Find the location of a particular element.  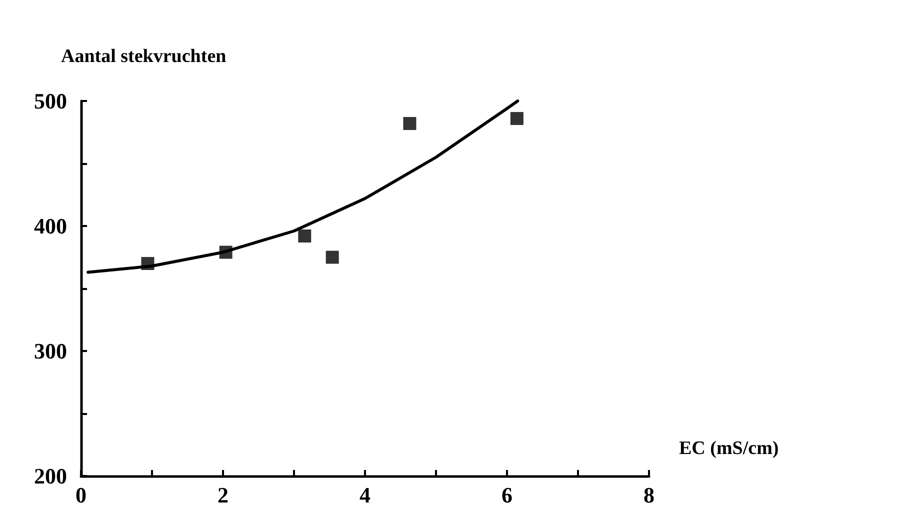

x-tick-label: 4 is located at coordinates (365, 495).